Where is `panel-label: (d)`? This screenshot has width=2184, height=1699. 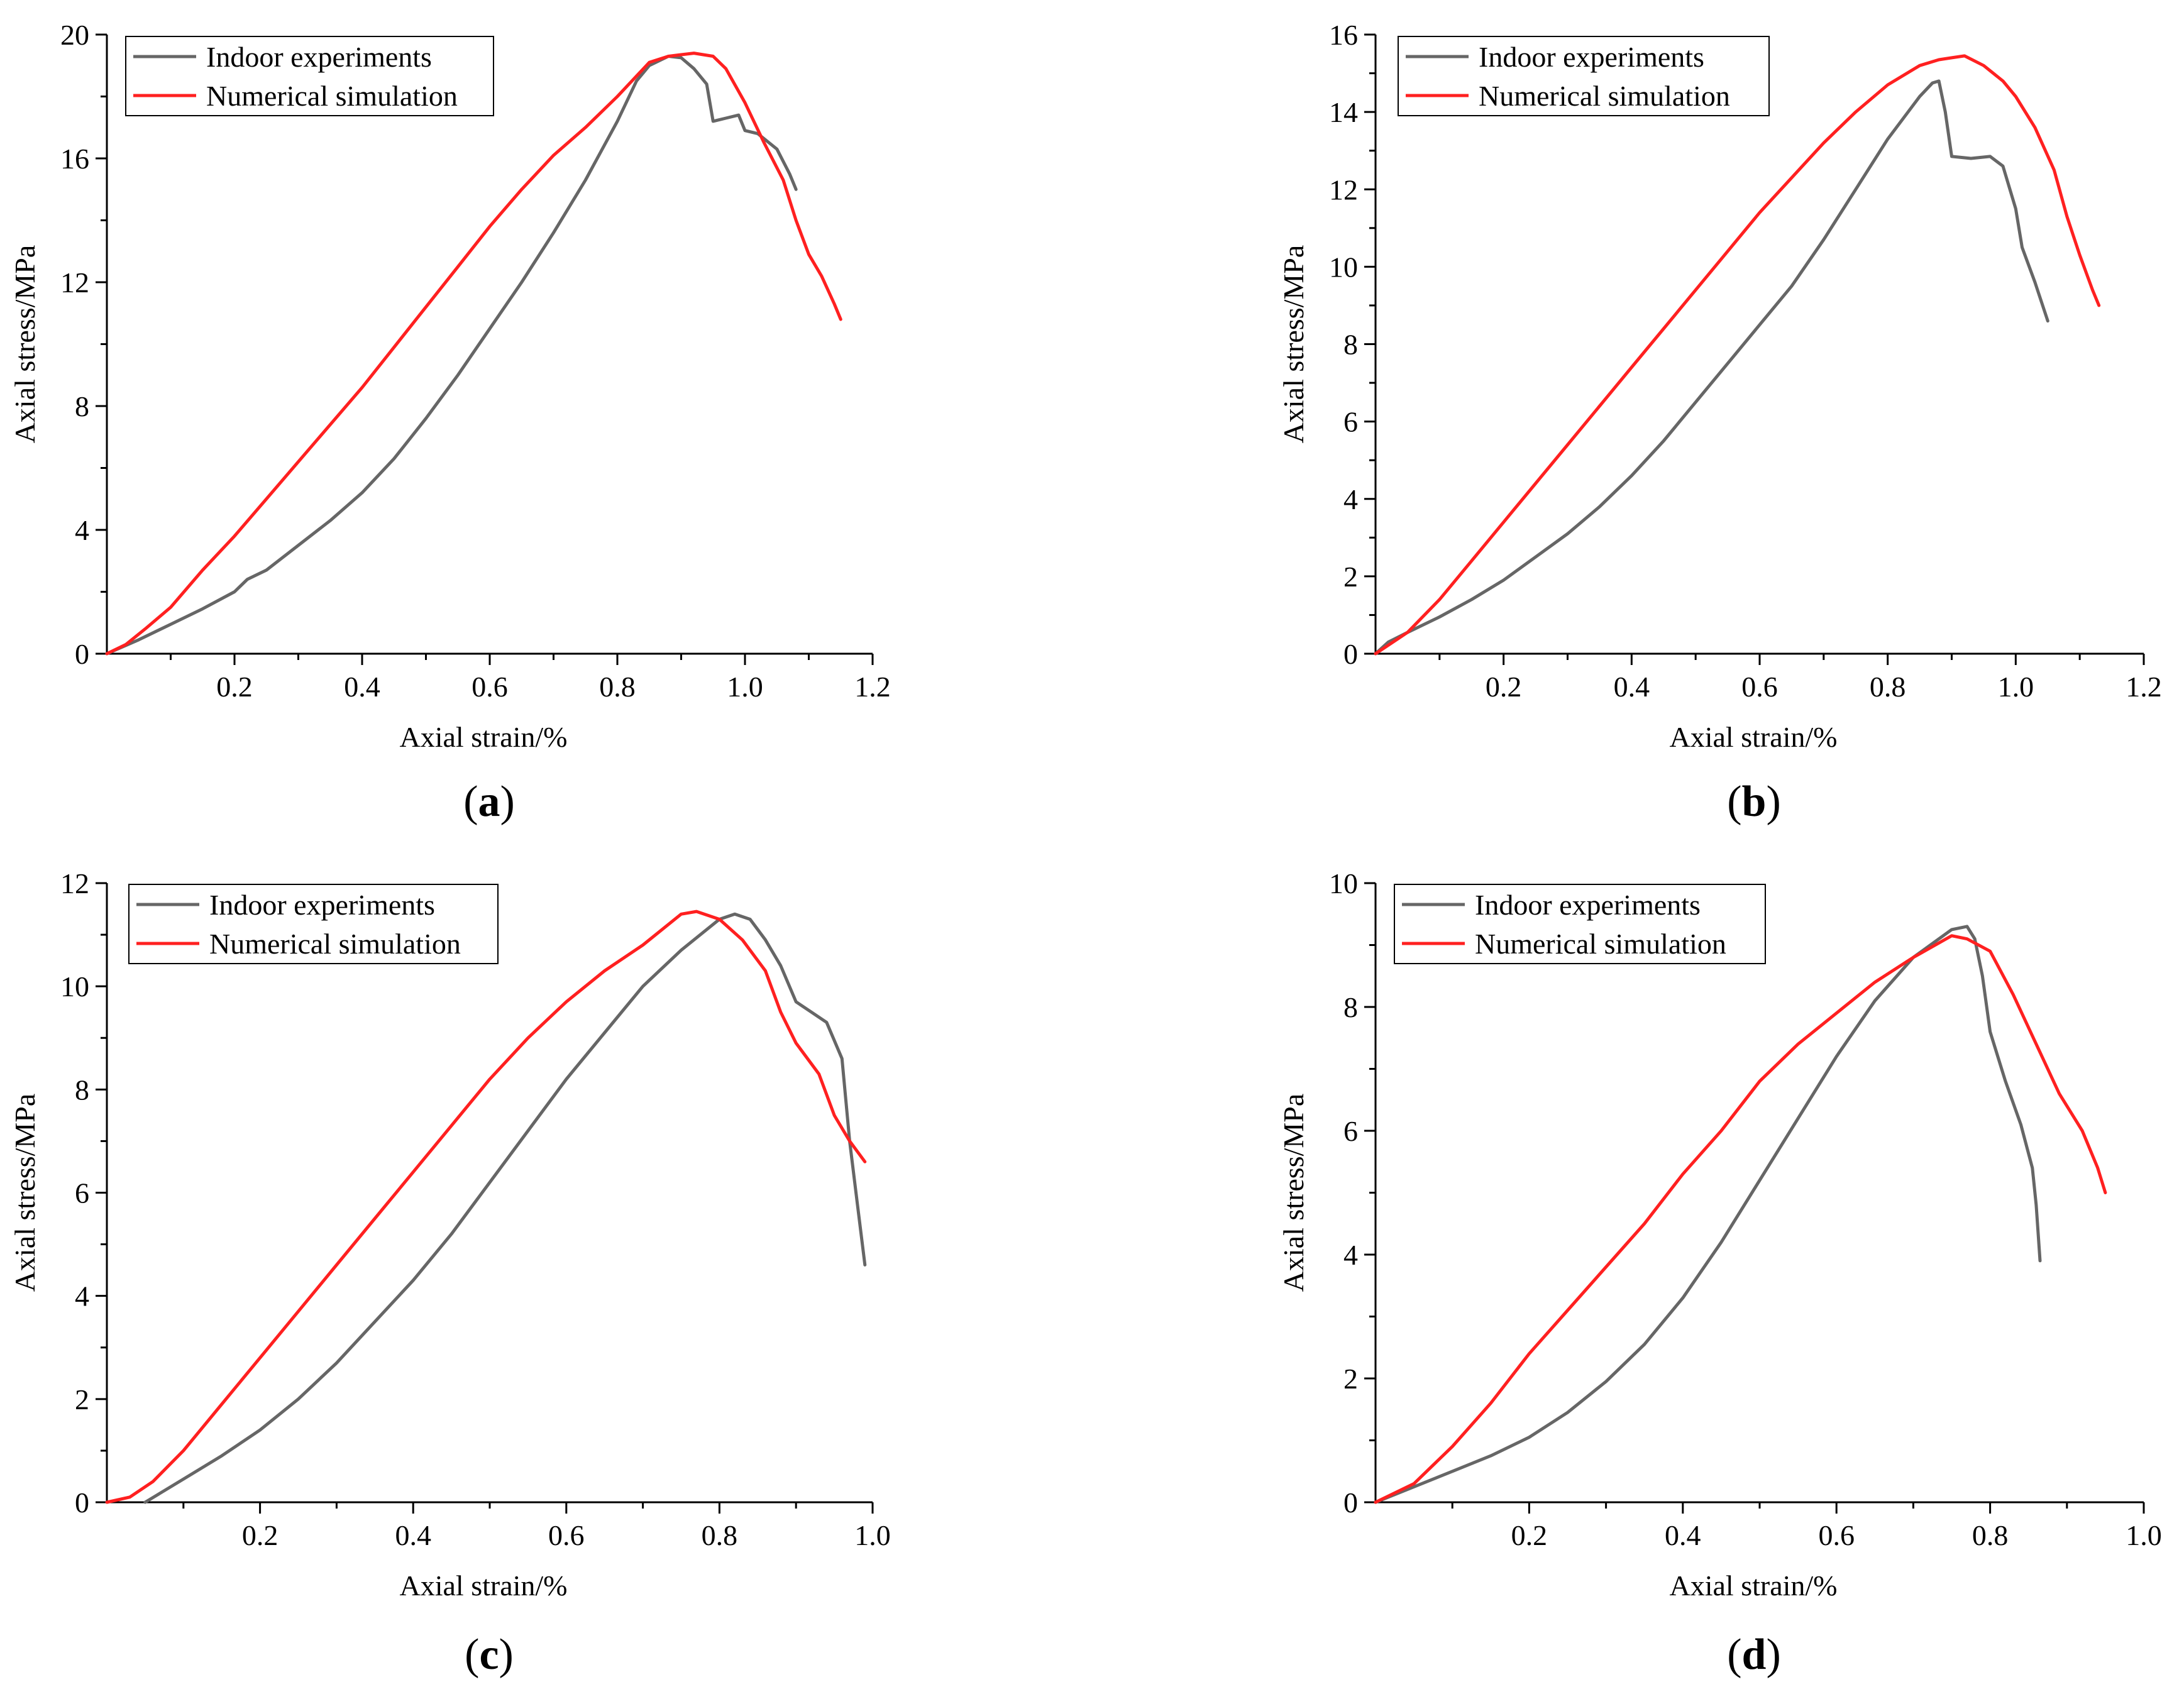 panel-label: (d) is located at coordinates (1754, 1654).